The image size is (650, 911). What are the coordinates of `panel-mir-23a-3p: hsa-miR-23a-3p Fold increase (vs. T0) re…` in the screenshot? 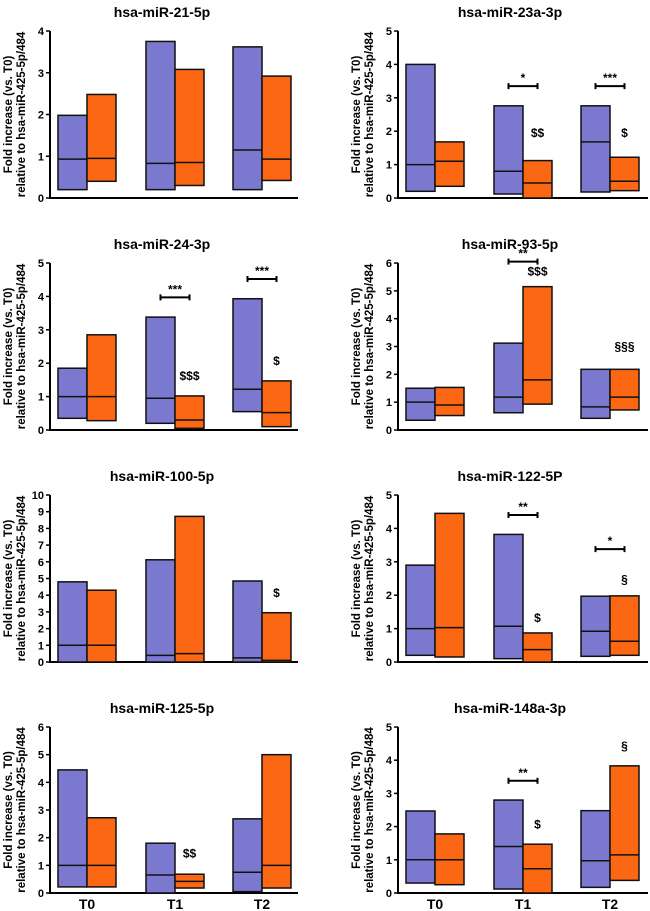 It's located at (499, 104).